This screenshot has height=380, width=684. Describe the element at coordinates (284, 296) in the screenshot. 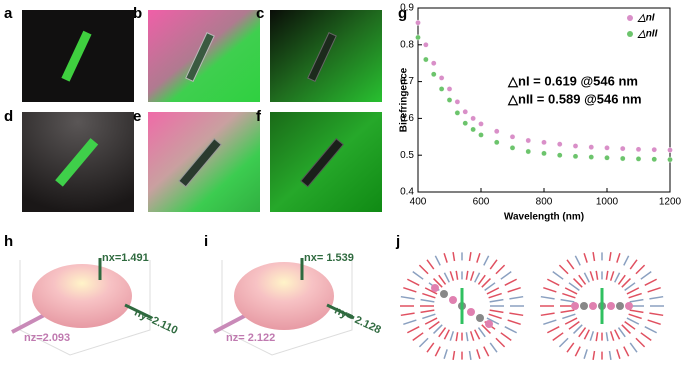

I see `ellipsoid` at that location.